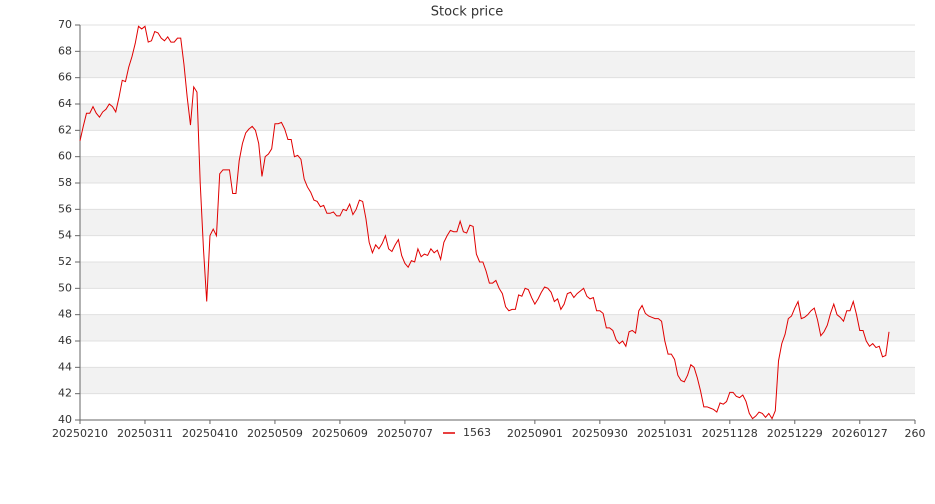 The width and height of the screenshot is (935, 504). Describe the element at coordinates (795, 433) in the screenshot. I see `x-tick-label: 20251229` at that location.